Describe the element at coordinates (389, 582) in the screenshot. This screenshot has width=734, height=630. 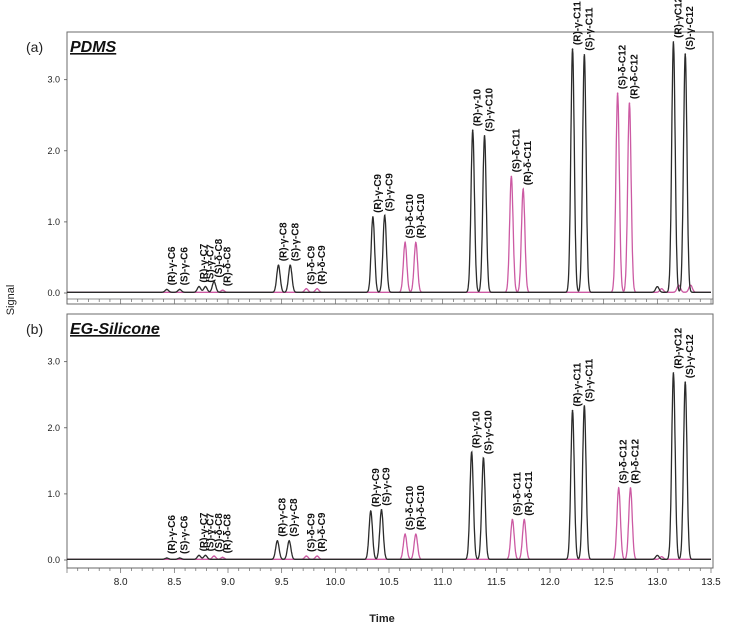
I see `x-tick-label: 10.5` at that location.